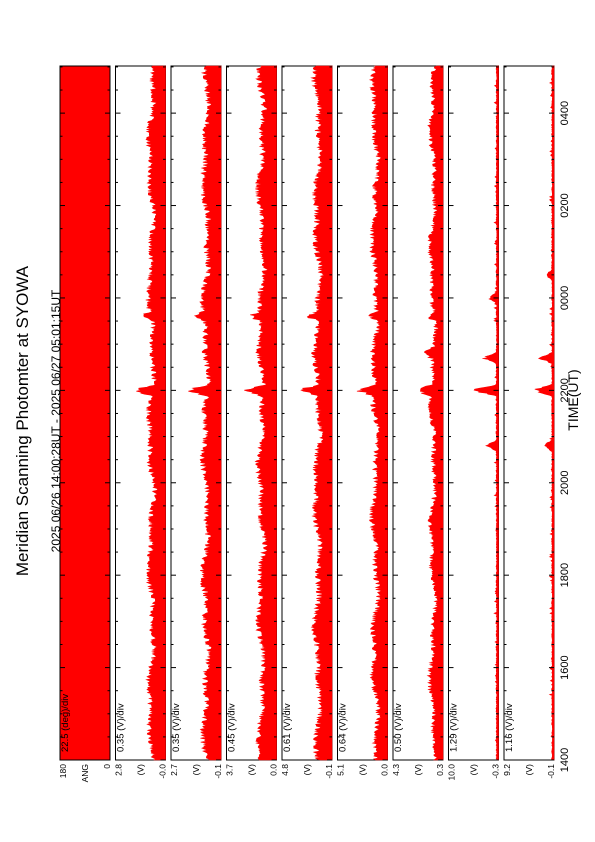 This screenshot has width=595, height=842. What do you see at coordinates (107, 766) in the screenshot?
I see `y-min-label: 0` at bounding box center [107, 766].